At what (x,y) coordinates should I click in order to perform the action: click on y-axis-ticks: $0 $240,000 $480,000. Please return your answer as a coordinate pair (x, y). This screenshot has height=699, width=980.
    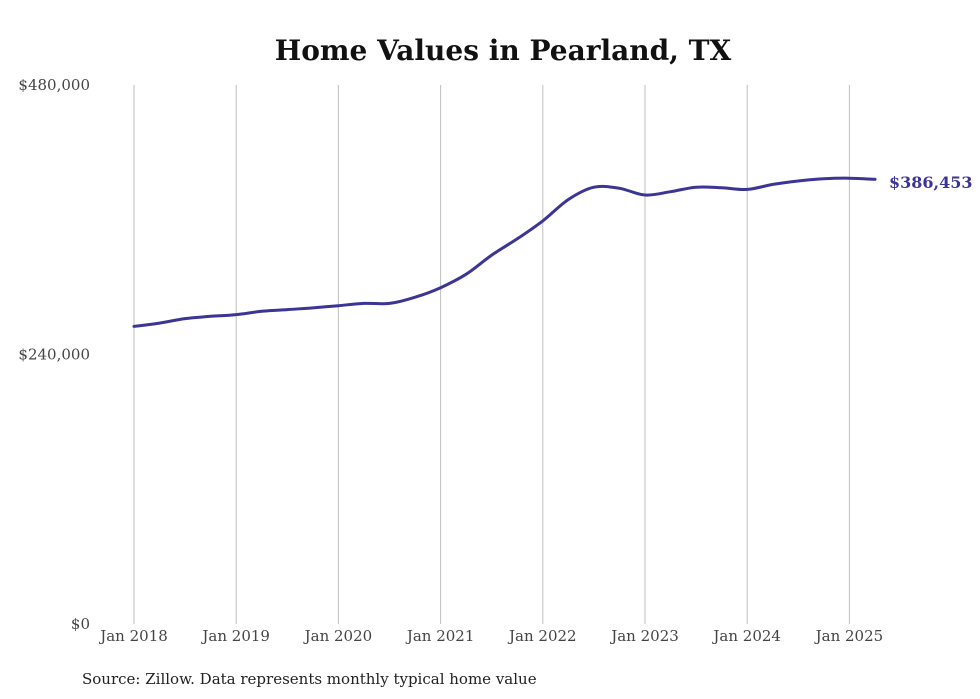
    Looking at the image, I should click on (54, 354).